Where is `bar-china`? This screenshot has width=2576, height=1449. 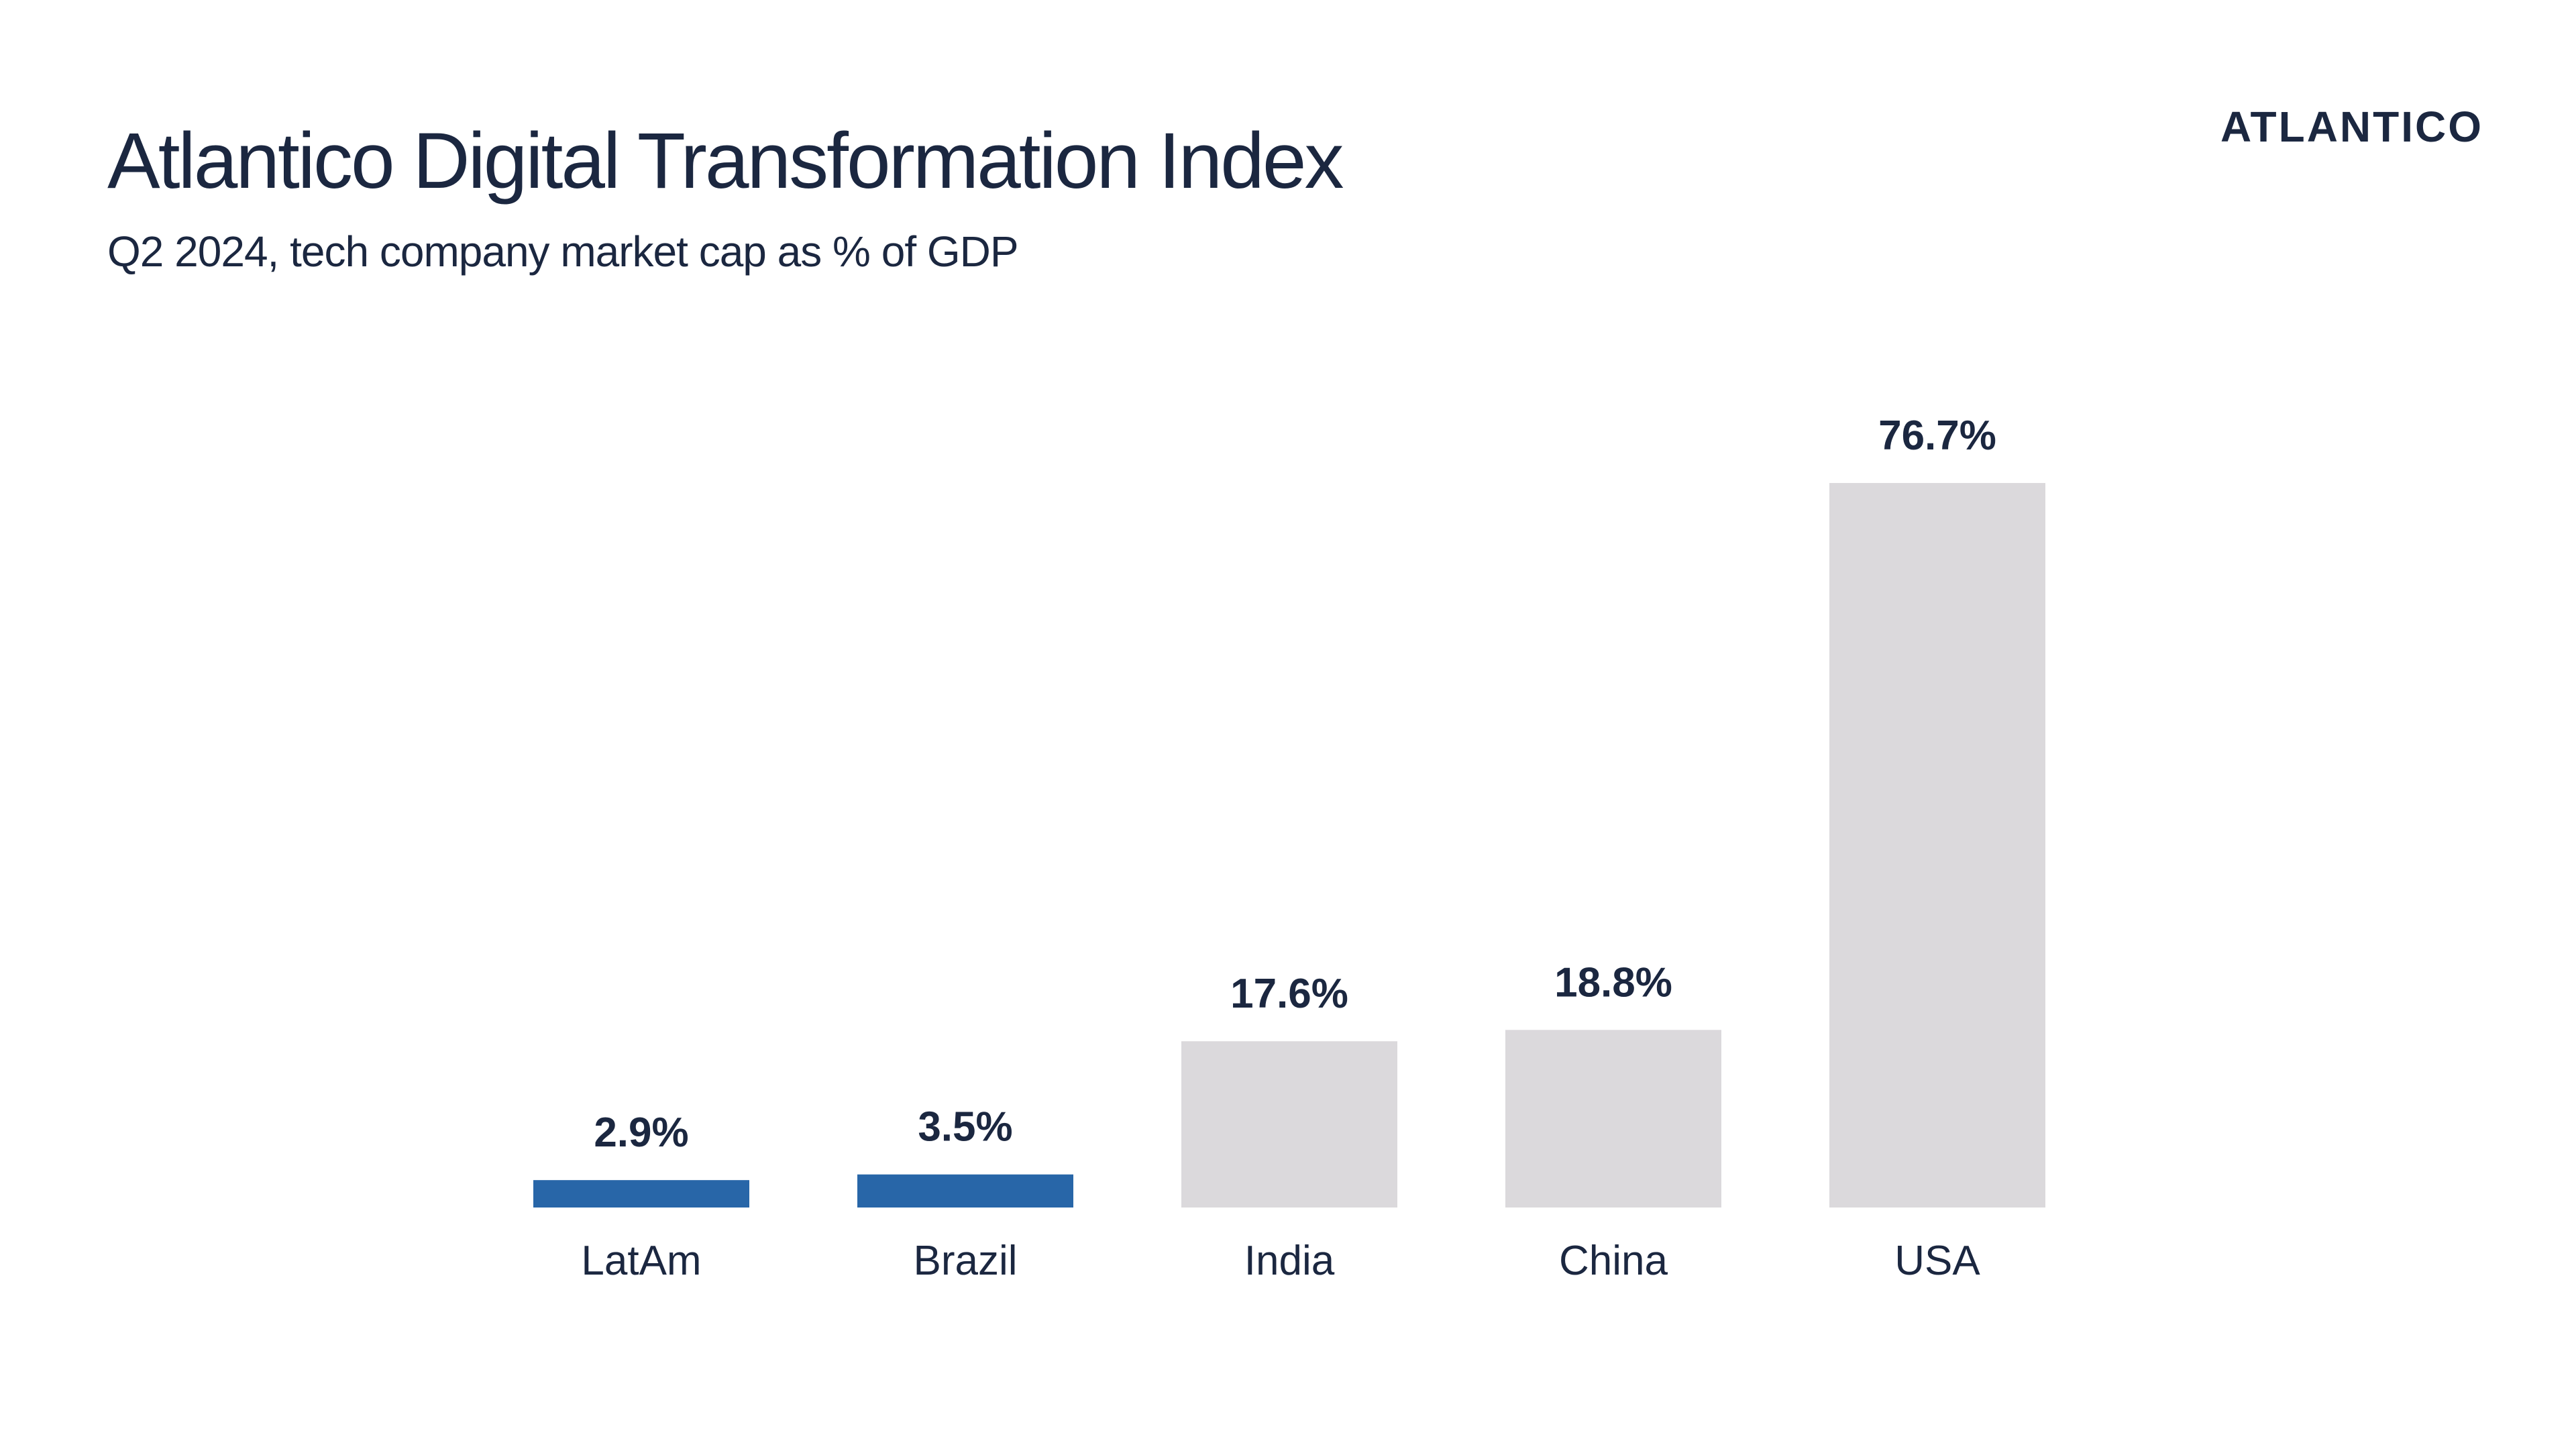 bar-china is located at coordinates (1613, 1119).